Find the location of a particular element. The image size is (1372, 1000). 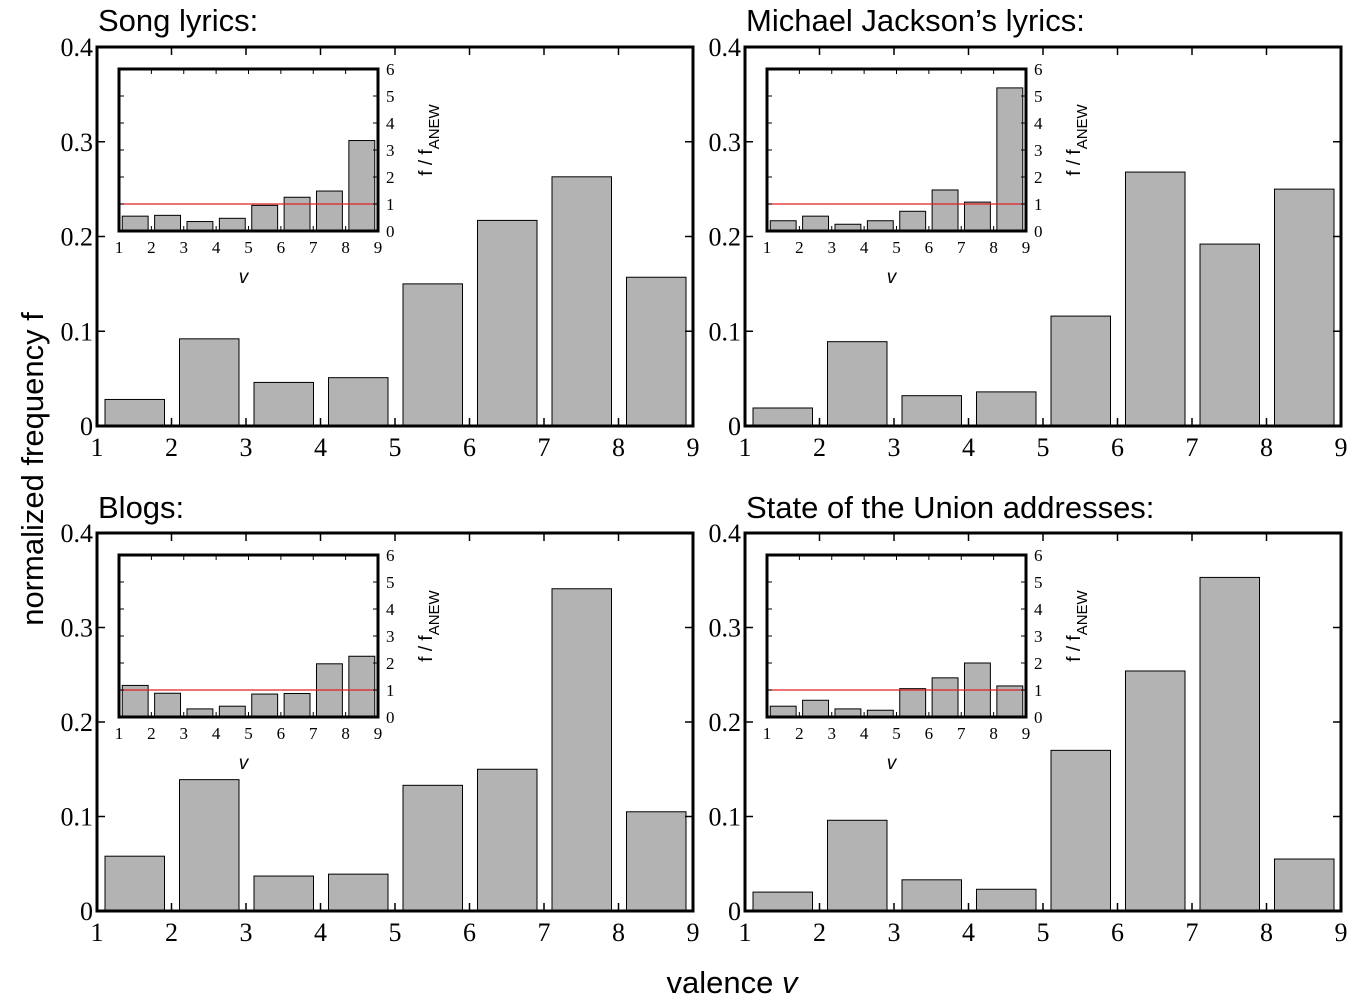

inset-y-tick-label: 6 is located at coordinates (1038, 555).